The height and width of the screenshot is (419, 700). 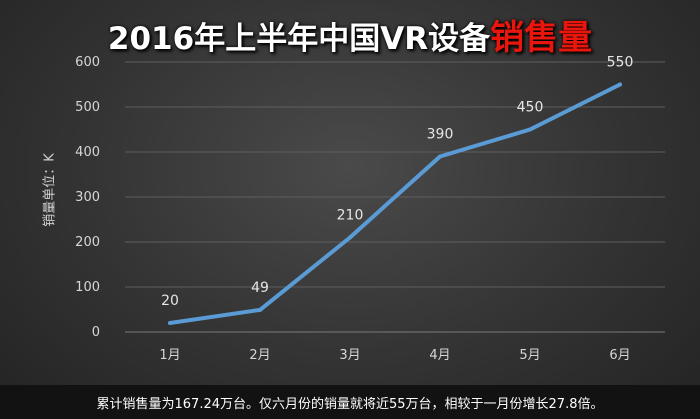 I want to click on x-tick-label: 1月, so click(x=169, y=355).